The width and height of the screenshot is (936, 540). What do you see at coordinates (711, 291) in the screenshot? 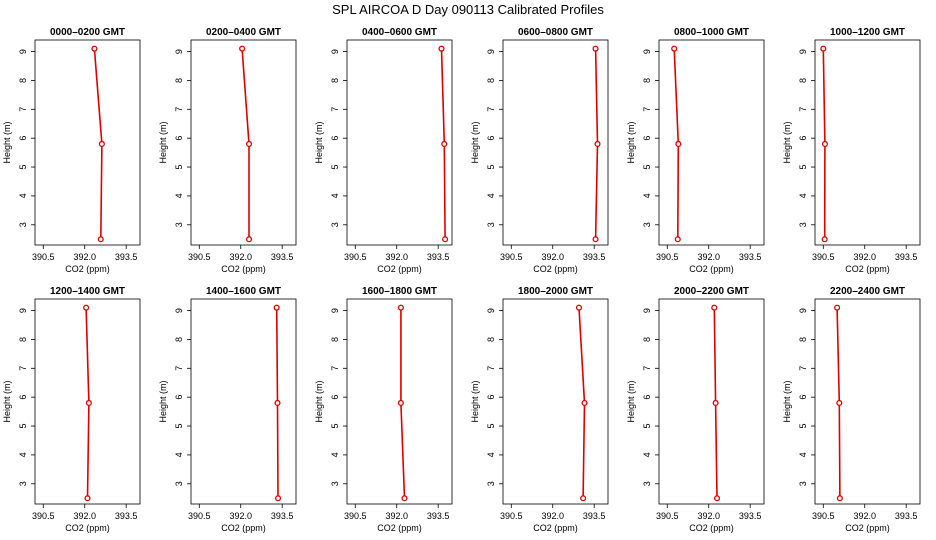
I see `panel-title: 2000–2200 GMT` at bounding box center [711, 291].